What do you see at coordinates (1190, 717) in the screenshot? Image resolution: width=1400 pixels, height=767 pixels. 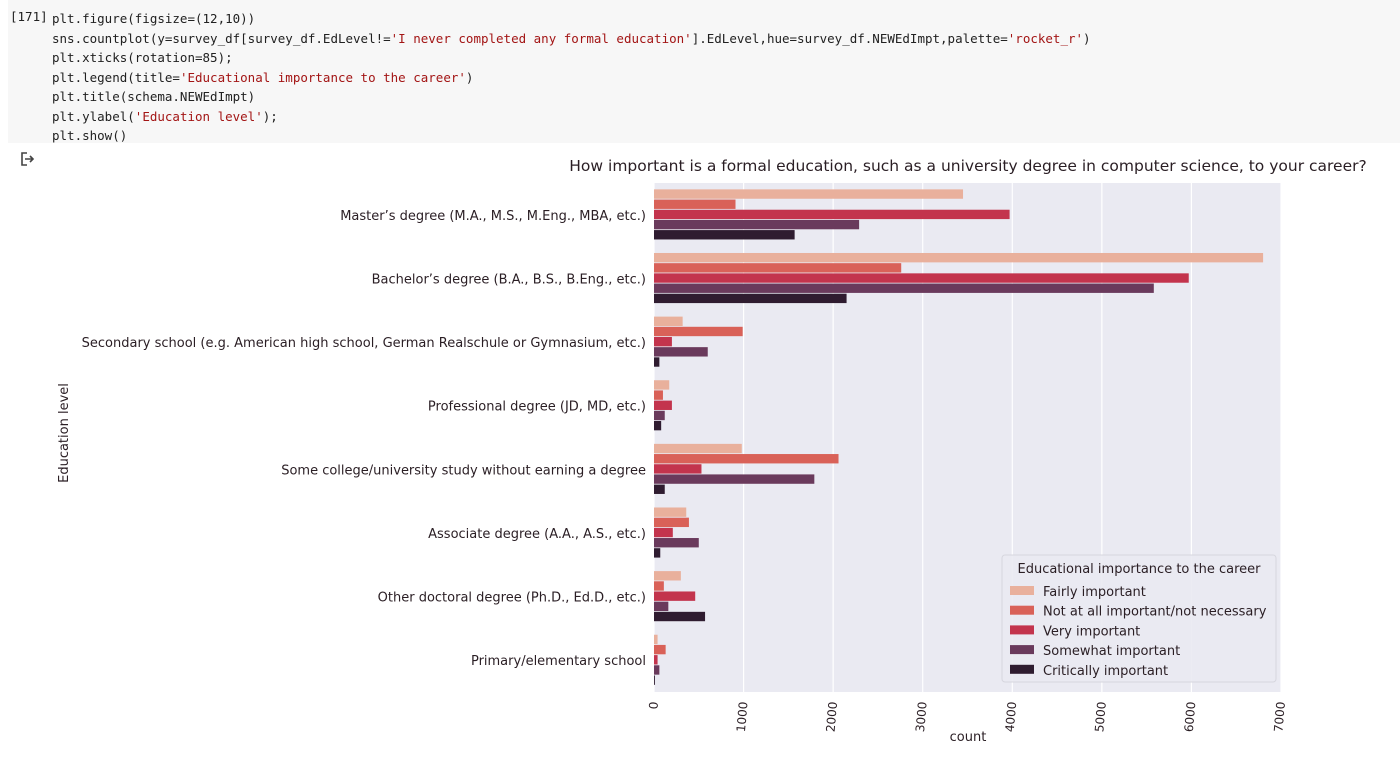 I see `x-tick-label: 6000` at bounding box center [1190, 717].